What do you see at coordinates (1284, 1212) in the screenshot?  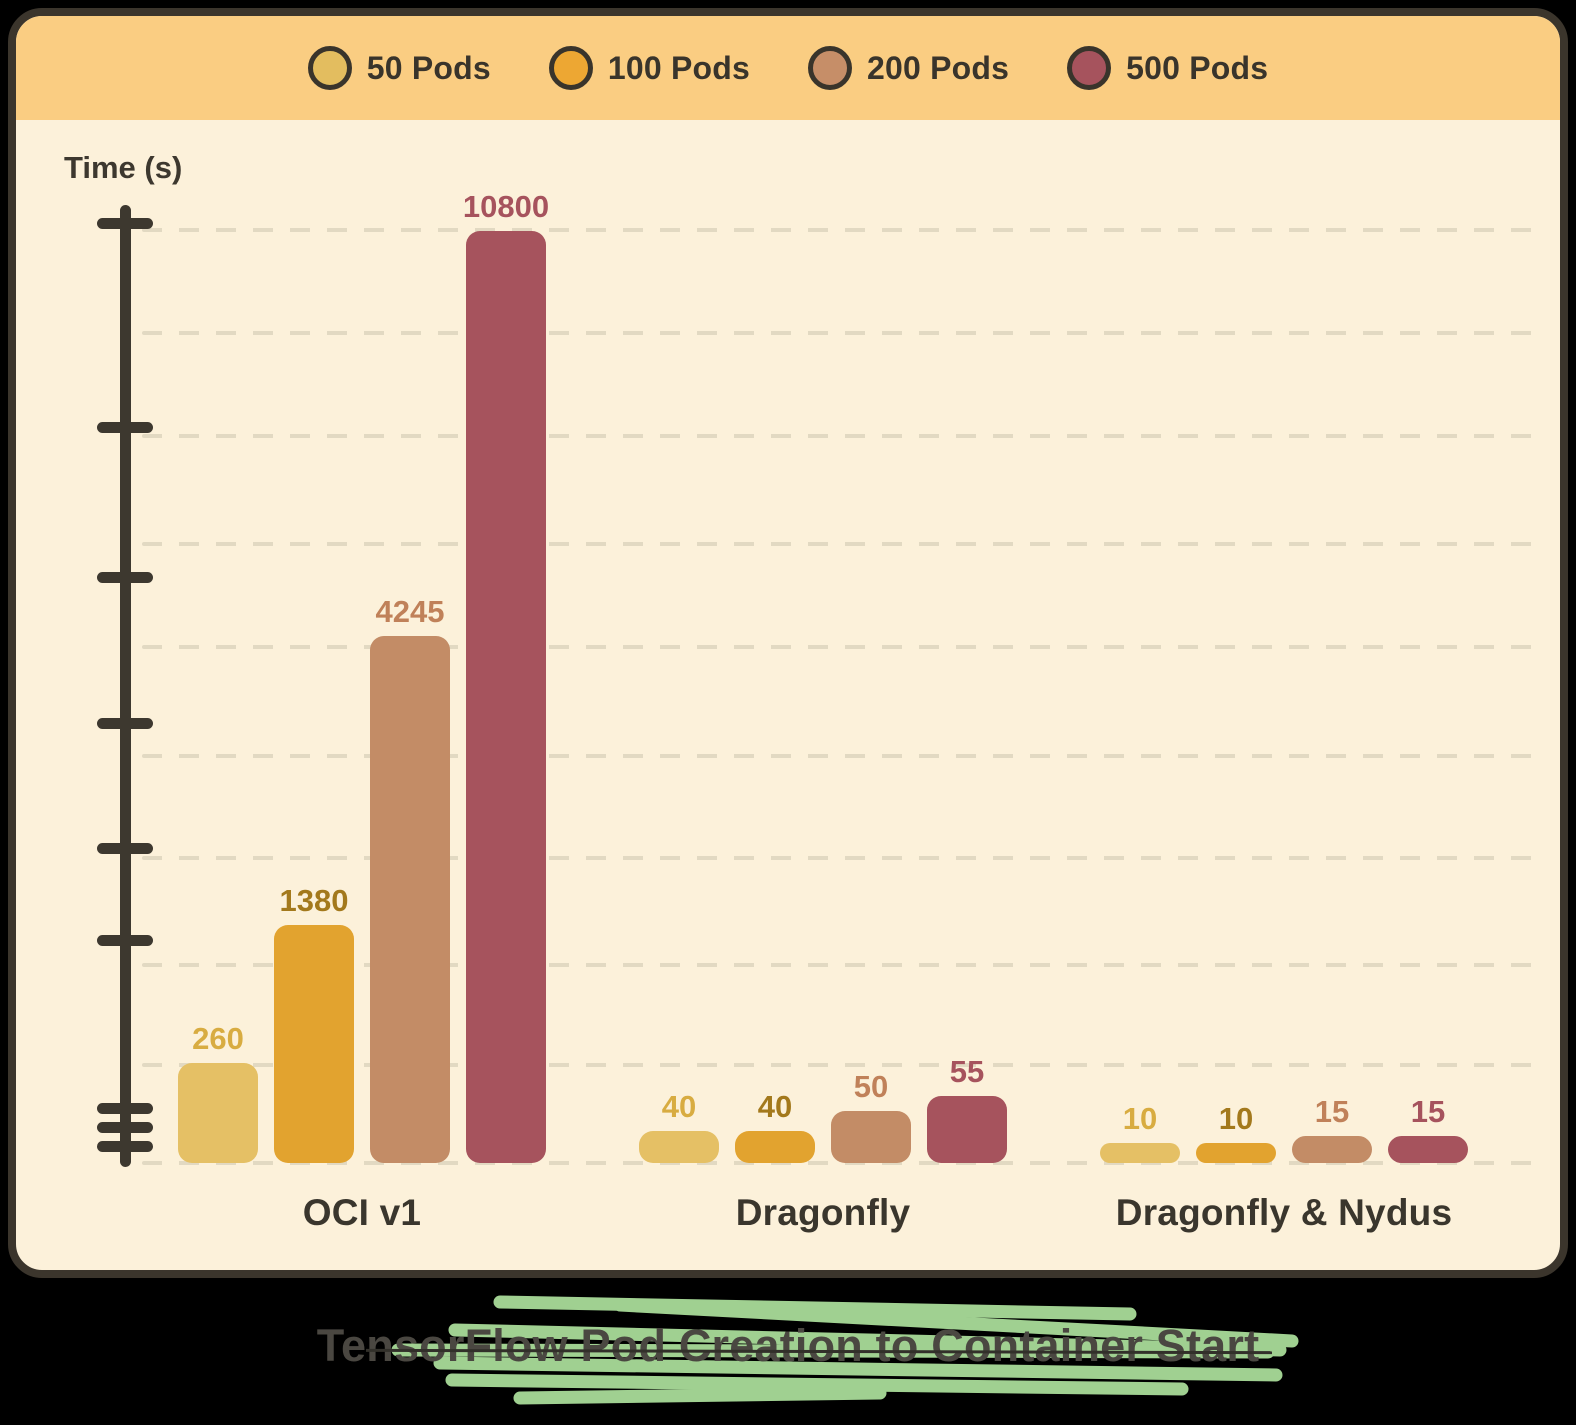 I see `category-label-dragonfly-nydus: Dragonfly & Nydus` at bounding box center [1284, 1212].